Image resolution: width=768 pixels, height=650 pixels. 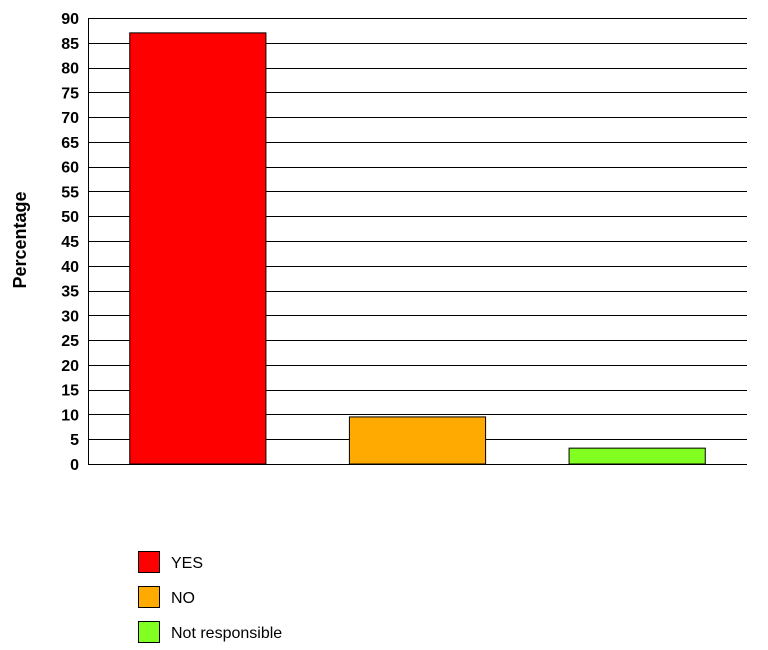 I want to click on y-tick-label: 25, so click(x=70, y=341).